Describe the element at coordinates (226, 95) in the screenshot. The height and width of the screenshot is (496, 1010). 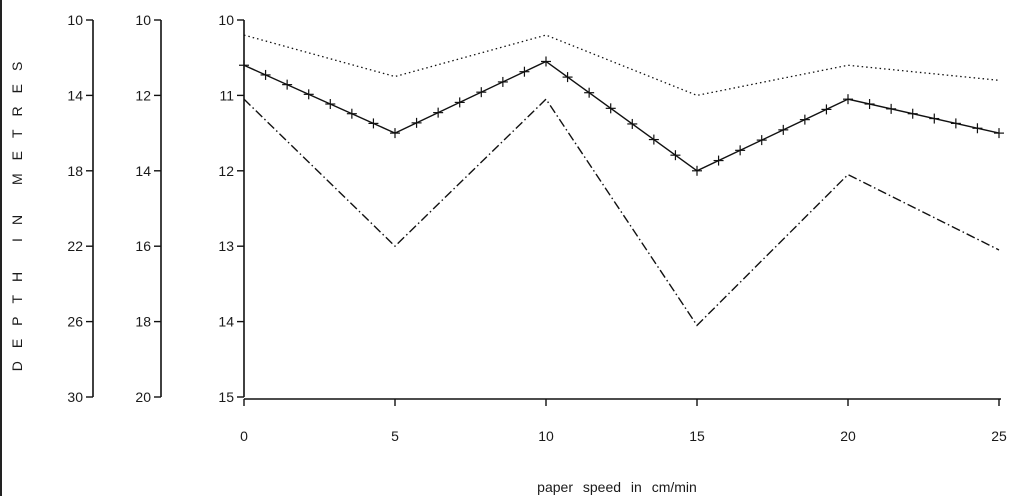
I see `y-tick-label: 11` at that location.